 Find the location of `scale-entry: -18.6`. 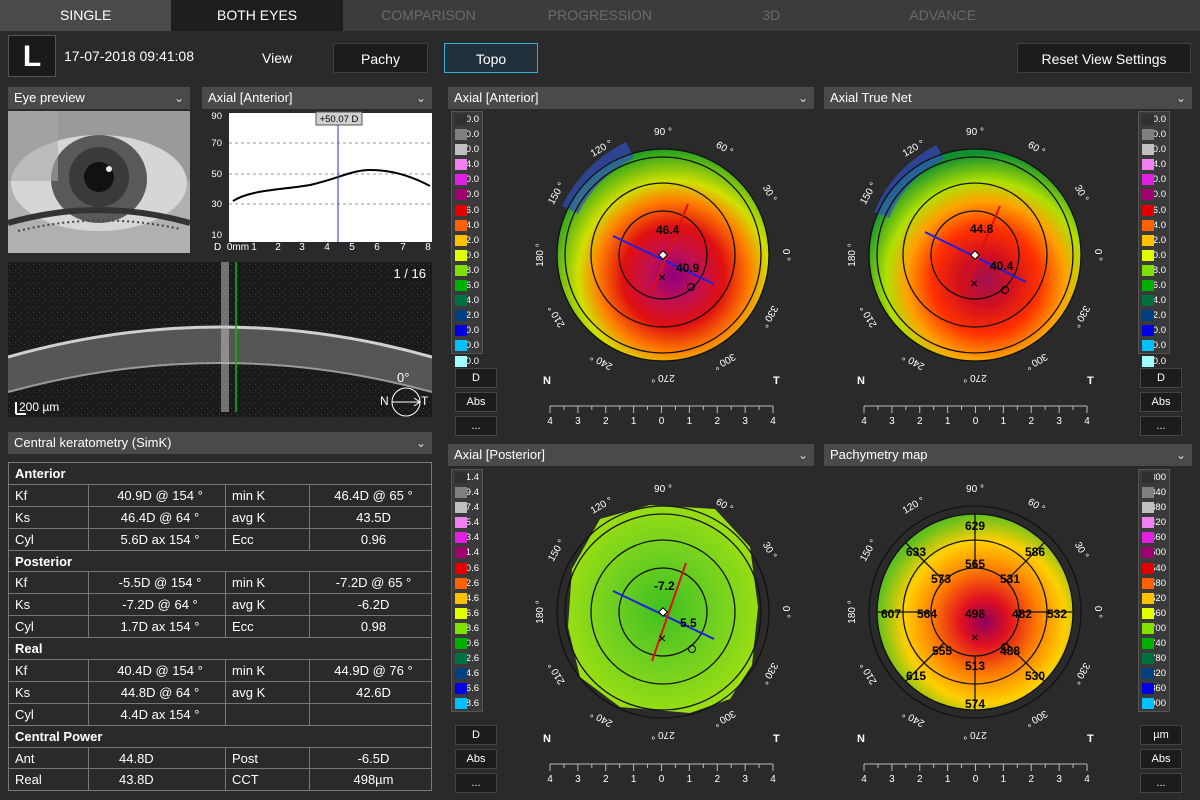

scale-entry: -18.6 is located at coordinates (467, 703).